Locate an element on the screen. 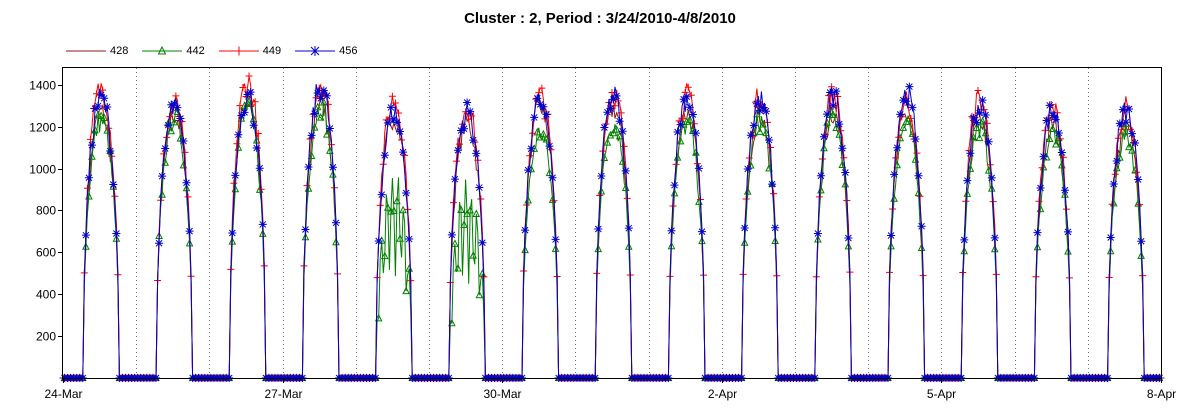 The image size is (1200, 420). y-tick-label: 1000 is located at coordinates (42, 170).